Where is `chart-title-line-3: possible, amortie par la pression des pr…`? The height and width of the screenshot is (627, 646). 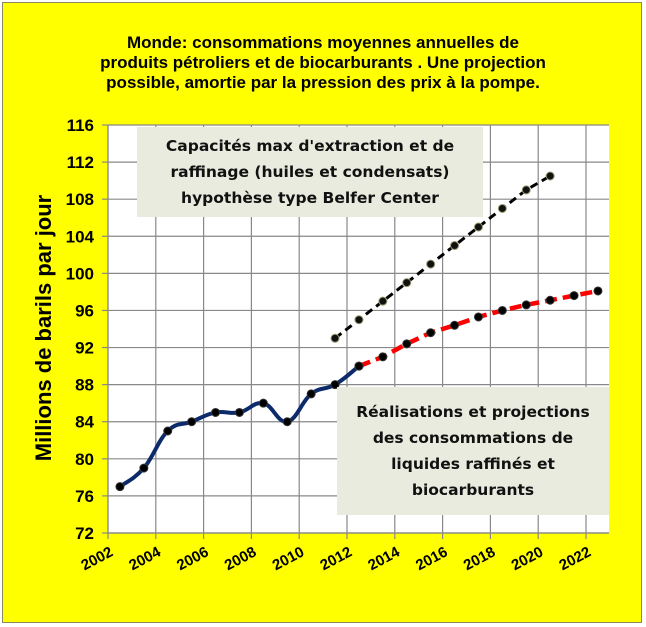 chart-title-line-3: possible, amortie par la pression des pr… is located at coordinates (323, 82).